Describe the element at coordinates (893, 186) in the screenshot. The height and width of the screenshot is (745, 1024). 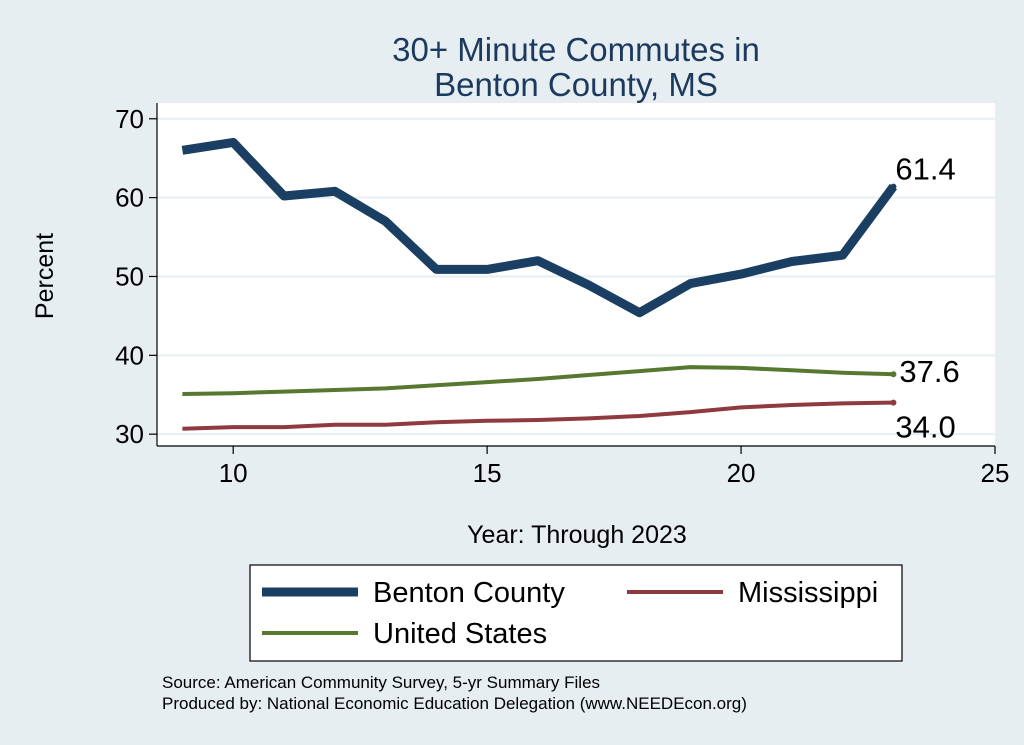
I see `end-point-benton-county` at that location.